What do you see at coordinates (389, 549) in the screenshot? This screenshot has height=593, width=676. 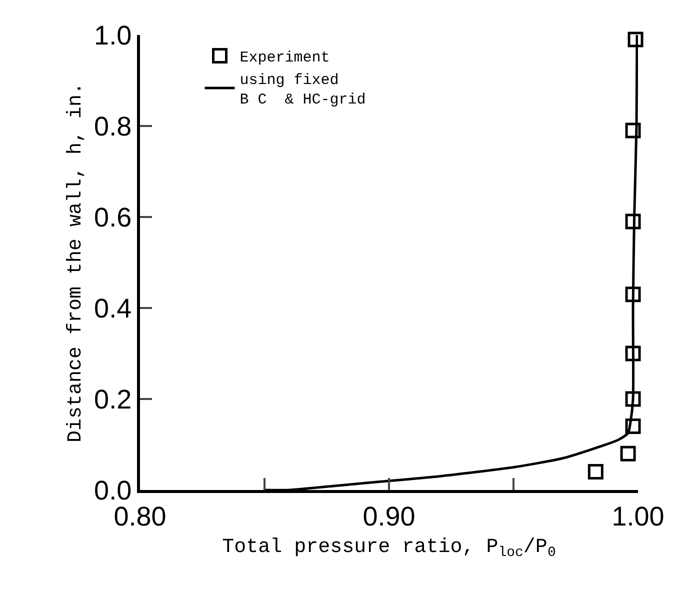 I see `x-axis-title: Total pressure ratio, P$_{loc}$/P$_{0}$` at bounding box center [389, 549].